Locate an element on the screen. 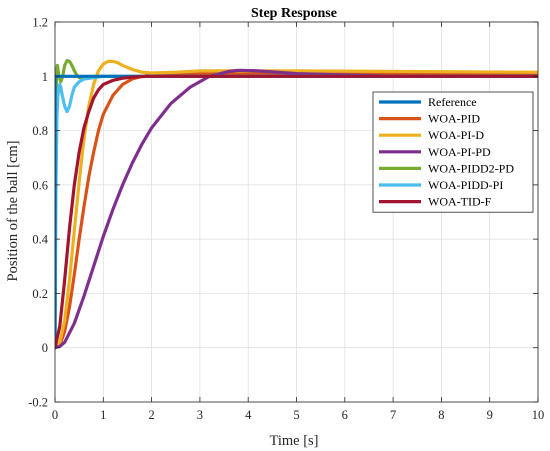  y-tick-label: 1.2 is located at coordinates (40, 23).